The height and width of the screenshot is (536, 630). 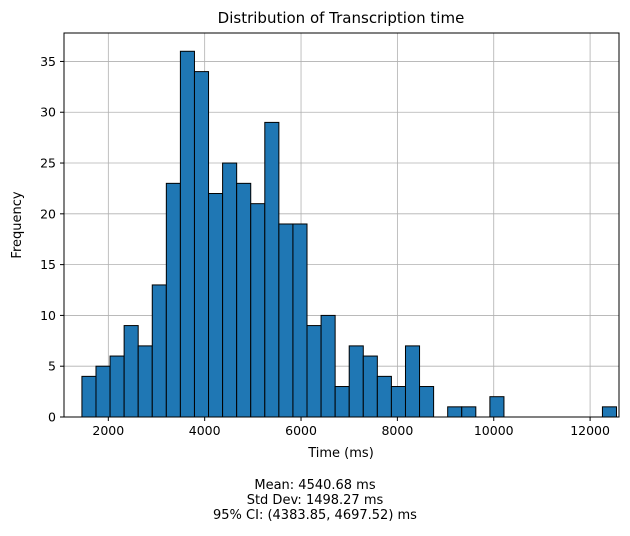 What do you see at coordinates (52, 239) in the screenshot?
I see `y-axis-ticks: 0 5 10 15 20 25 30 35` at bounding box center [52, 239].